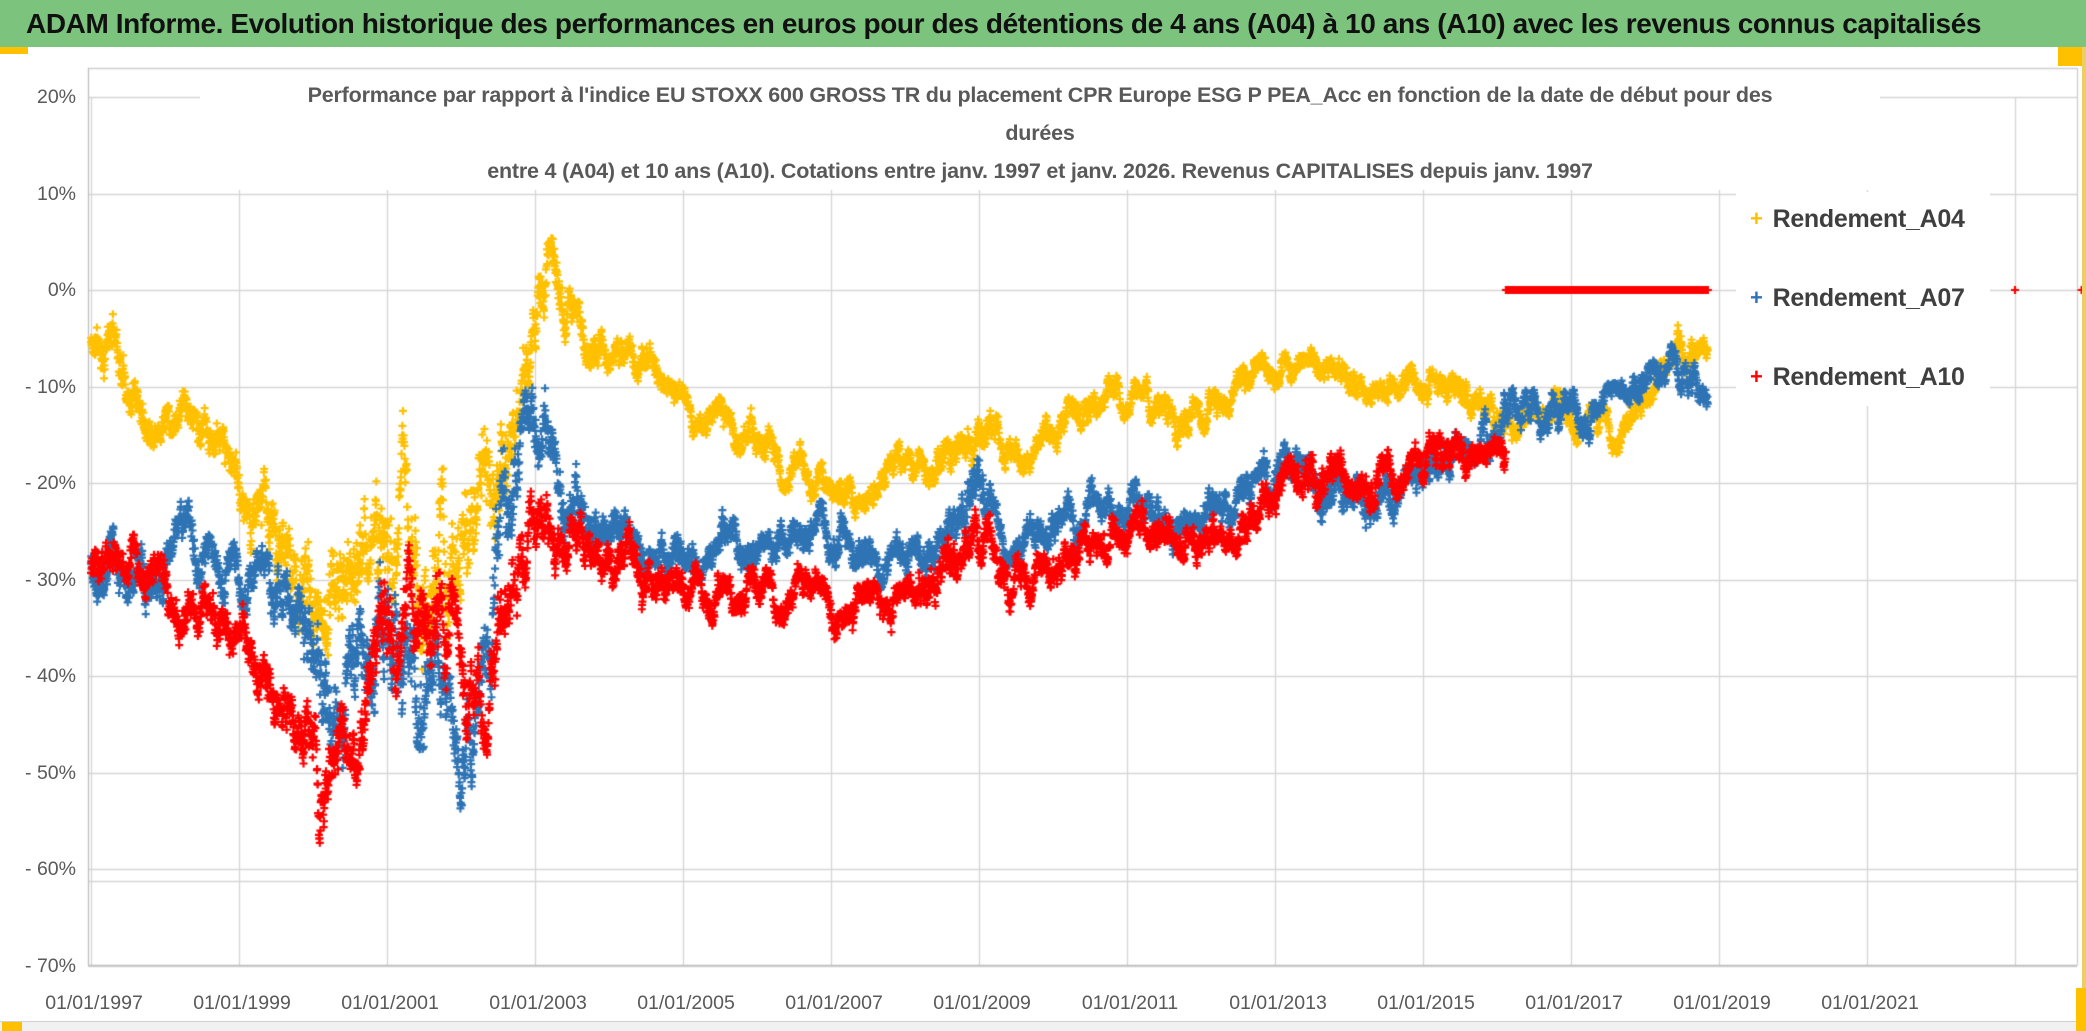  I want to click on x-axis-label: 01/01/2019, so click(1722, 1003).